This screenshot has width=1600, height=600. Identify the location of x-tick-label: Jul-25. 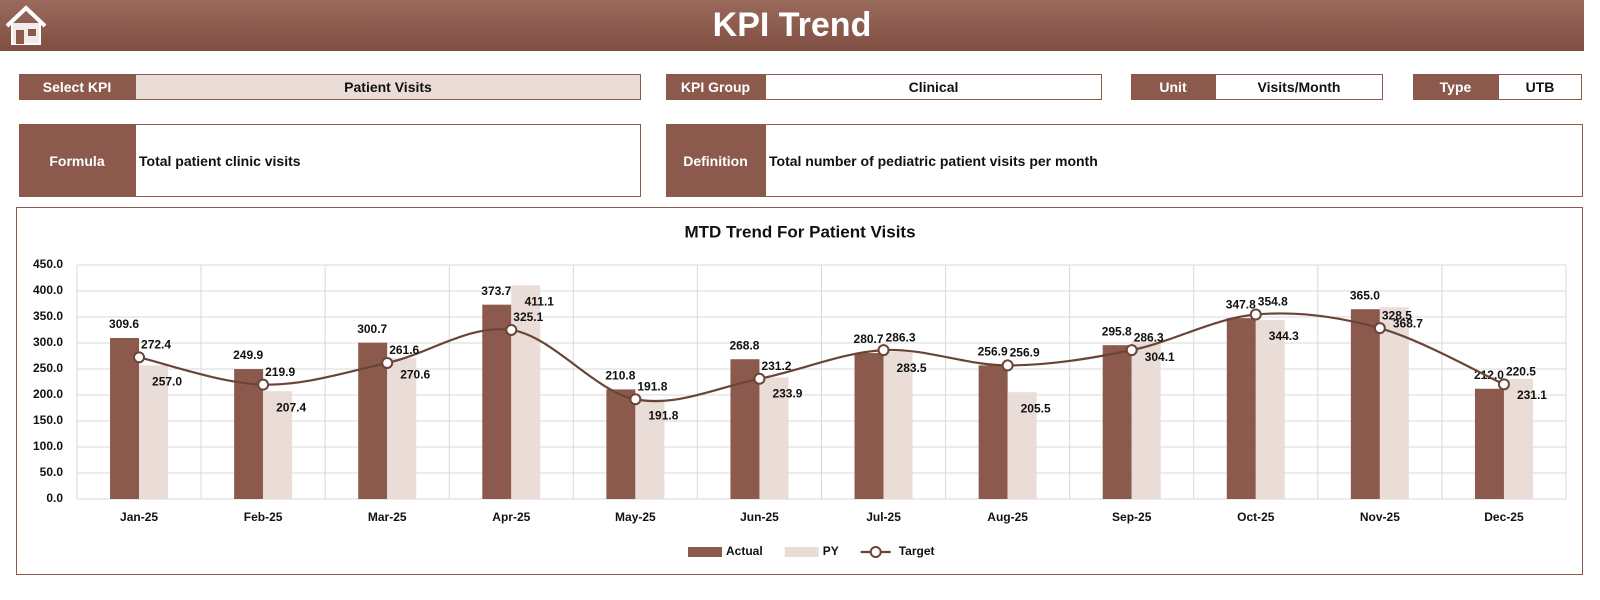
(883, 517).